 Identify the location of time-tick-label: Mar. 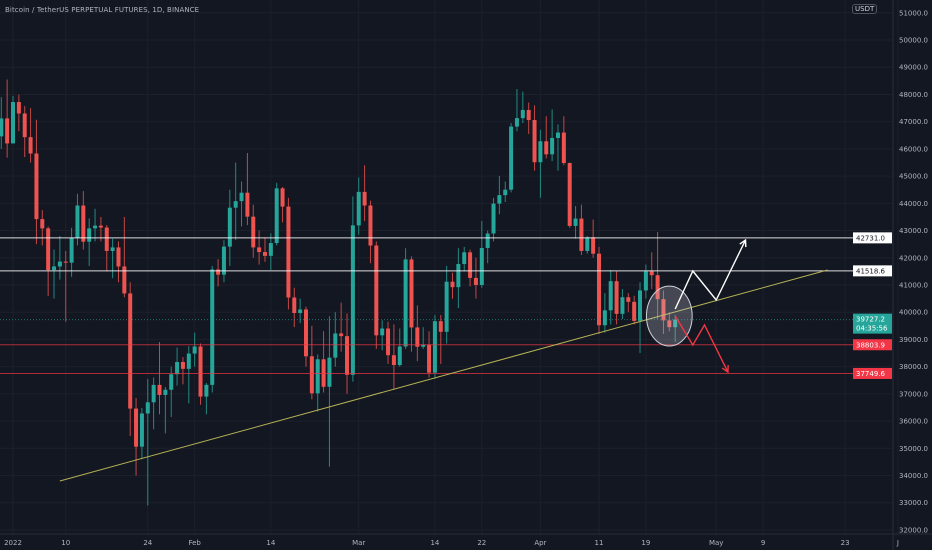
(358, 543).